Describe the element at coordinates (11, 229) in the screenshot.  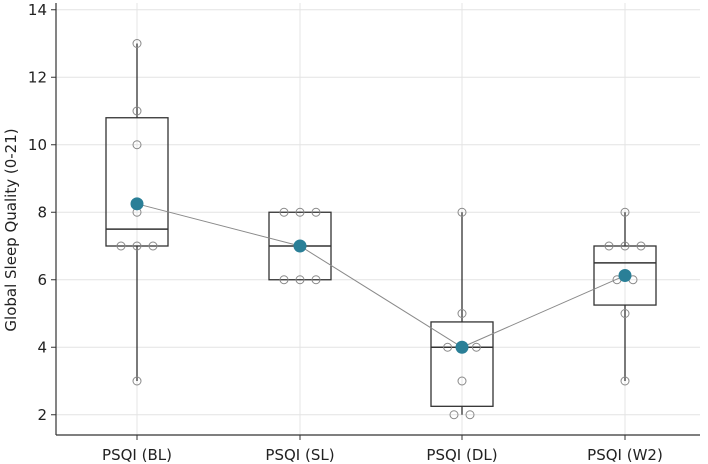
I see `y-axis-title: Global Sleep Quality (0-21)` at that location.